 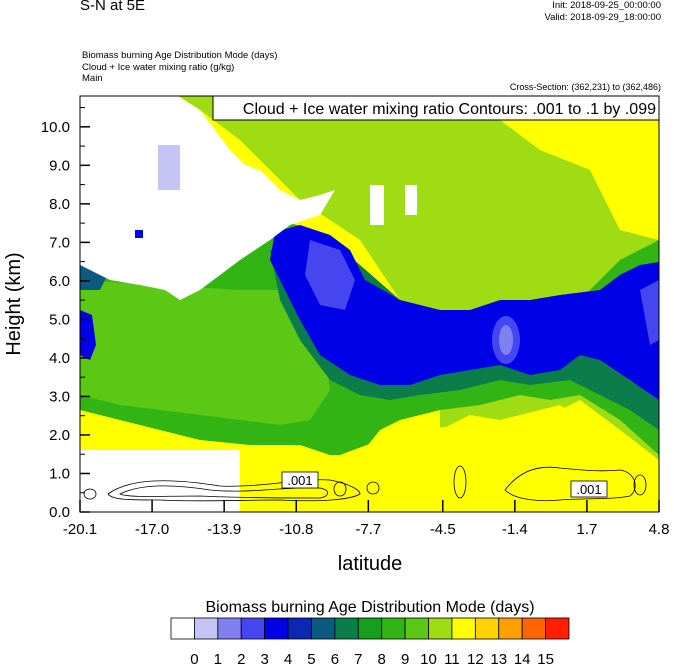 I want to click on field-blue-dot, so click(x=139, y=234).